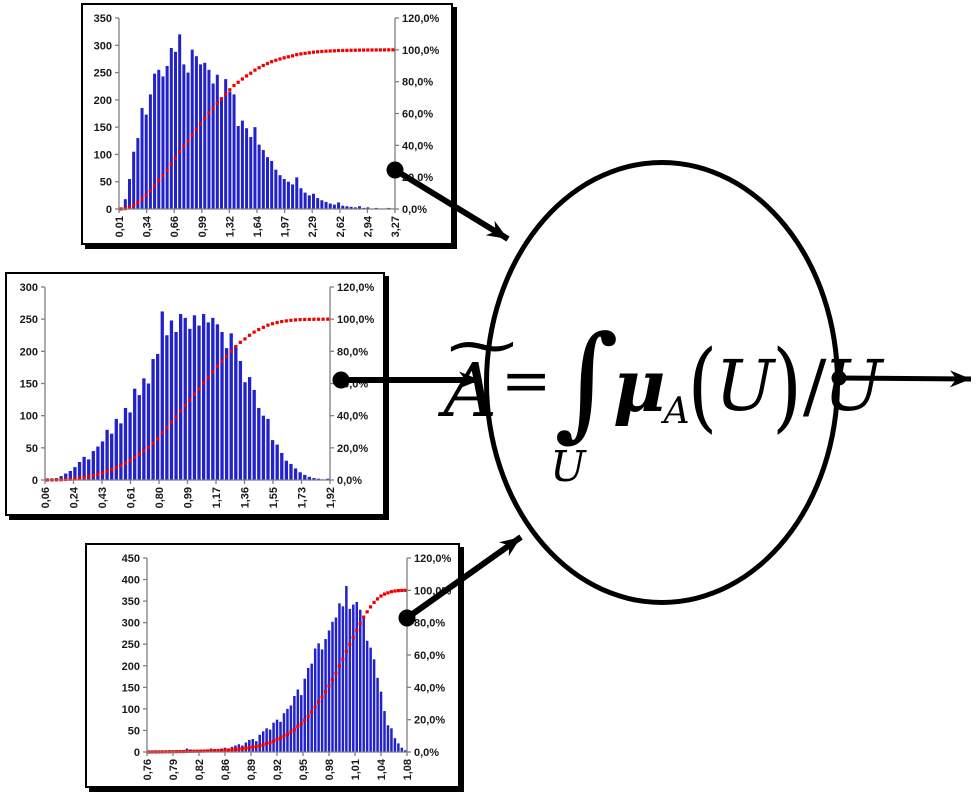  I want to click on svg-text: 1,55, so click(274, 497).